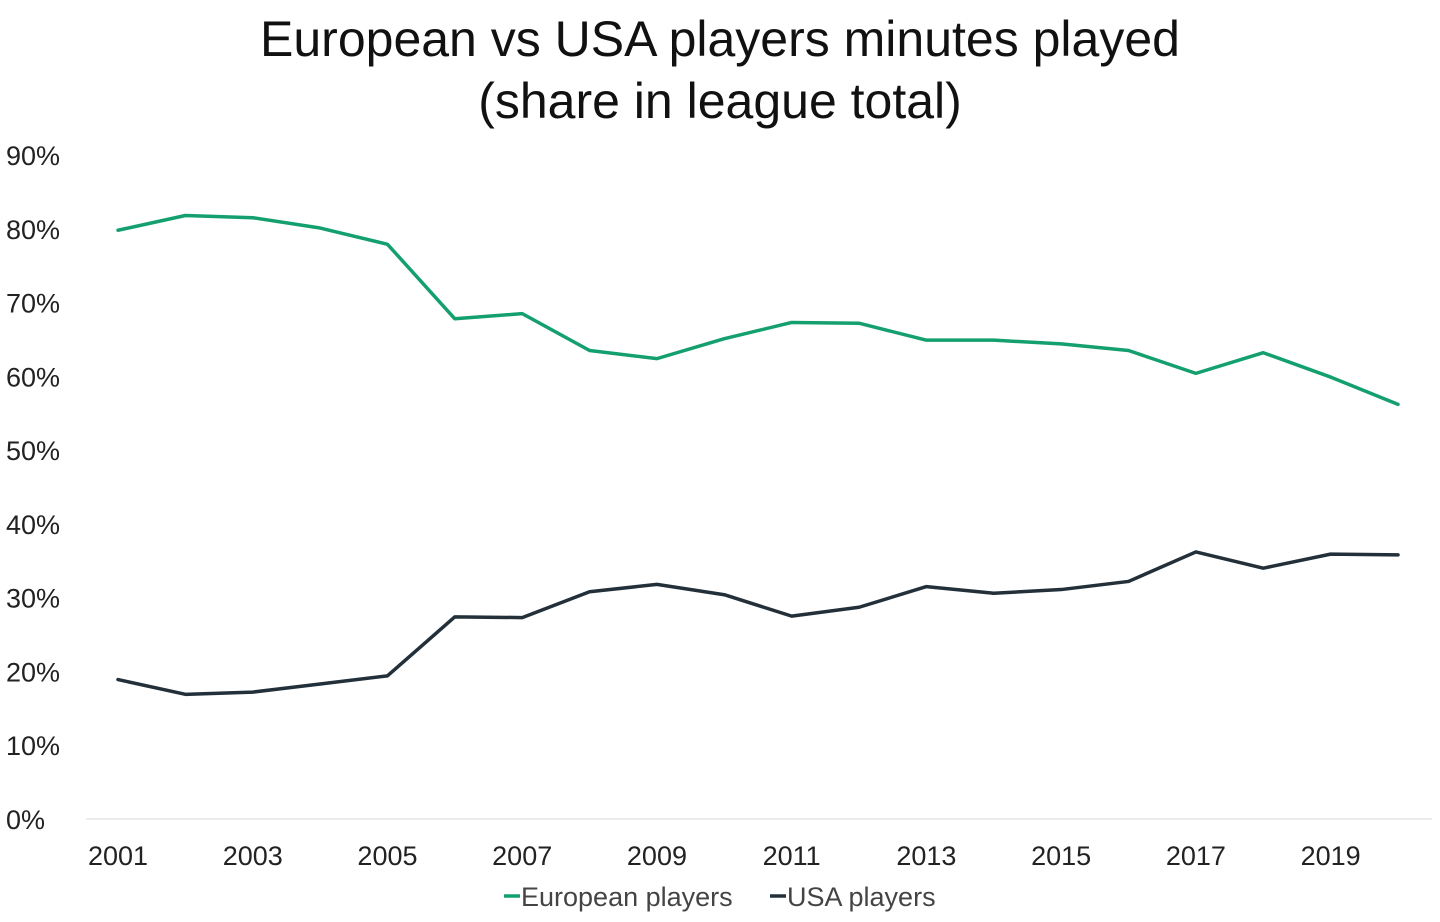 This screenshot has height=922, width=1440. I want to click on x-tick-label: 2019, so click(1331, 856).